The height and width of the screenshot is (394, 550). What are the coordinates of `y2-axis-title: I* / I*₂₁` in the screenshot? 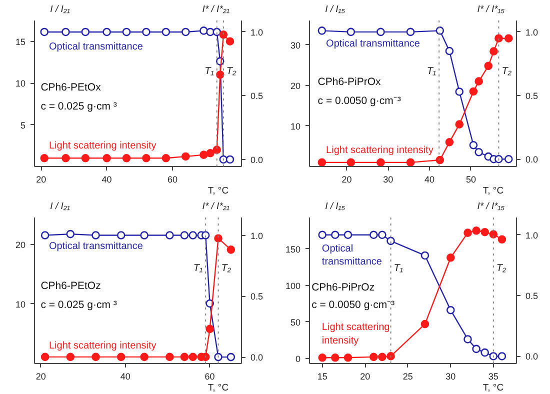 It's located at (216, 9).